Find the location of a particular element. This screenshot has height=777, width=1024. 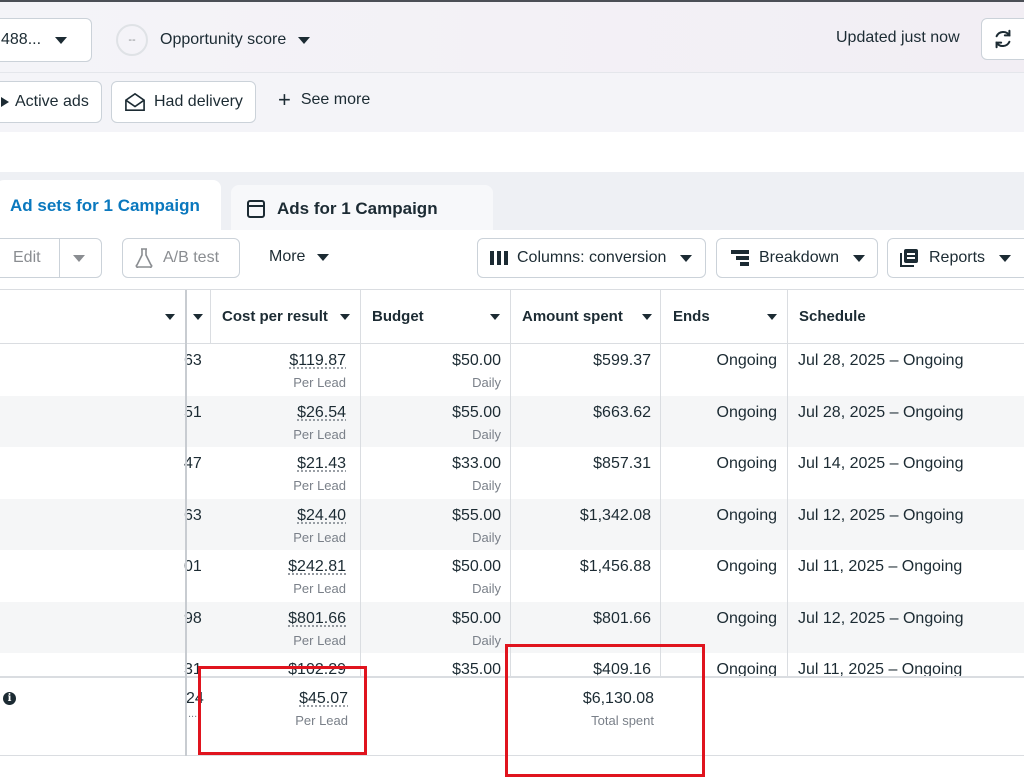

edit-label: Edit is located at coordinates (27, 257).